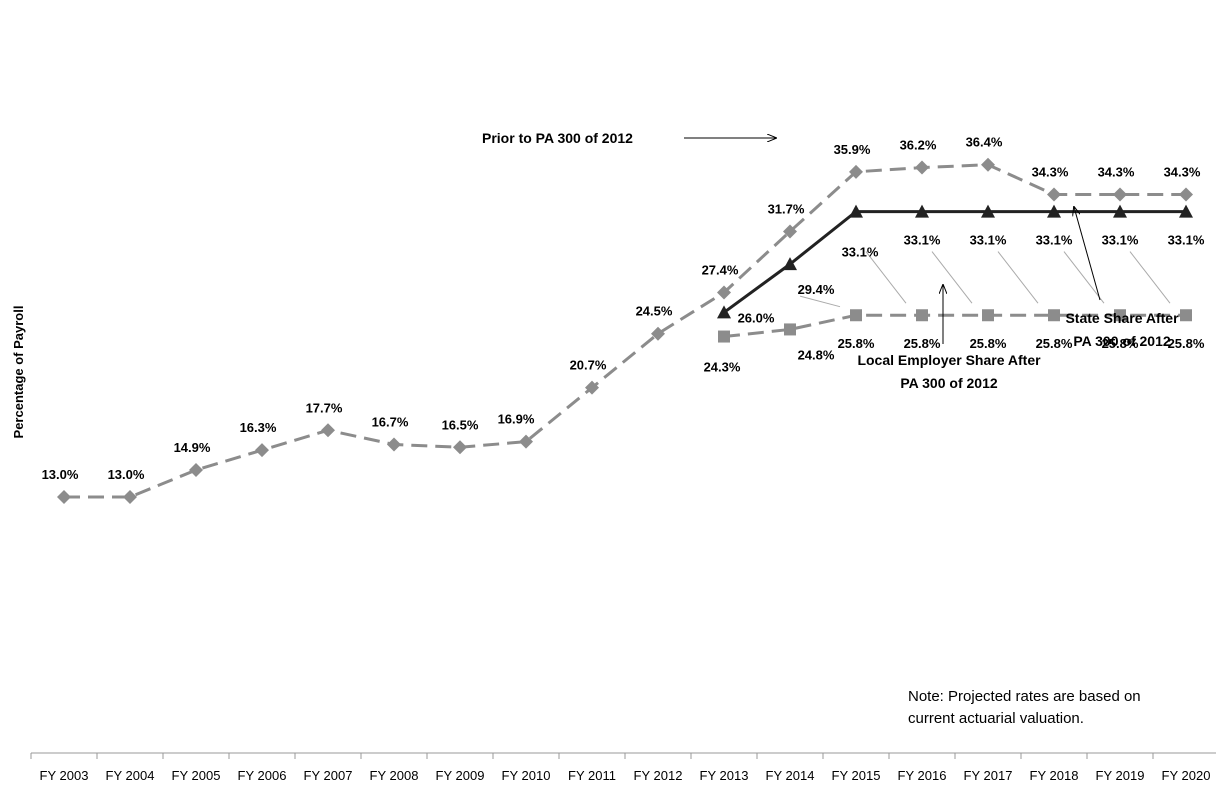 Image resolution: width=1216 pixels, height=786 pixels. I want to click on data-label: 24.5%, so click(654, 311).